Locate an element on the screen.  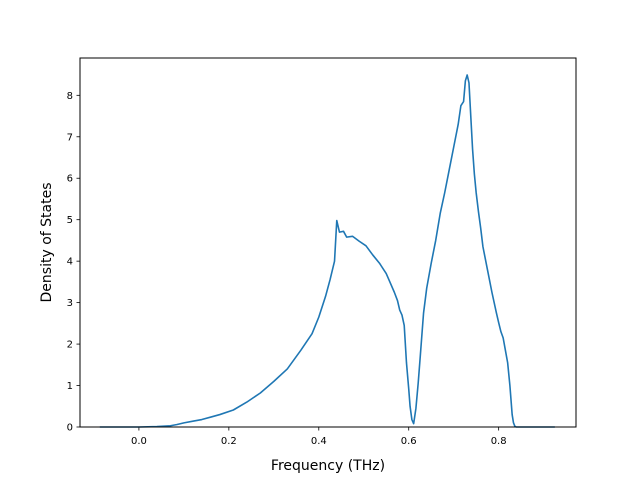
y-tick-label: 6 is located at coordinates (70, 179).